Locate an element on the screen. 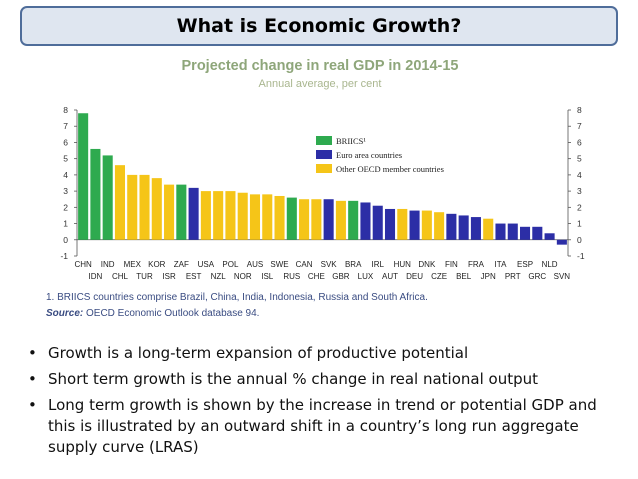 This screenshot has height=479, width=638. bar-ita is located at coordinates (500, 231).